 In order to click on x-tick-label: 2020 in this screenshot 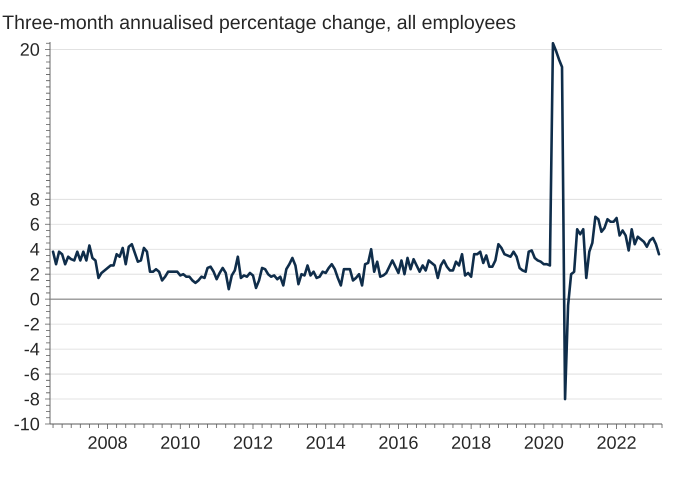, I will do `click(544, 442)`.